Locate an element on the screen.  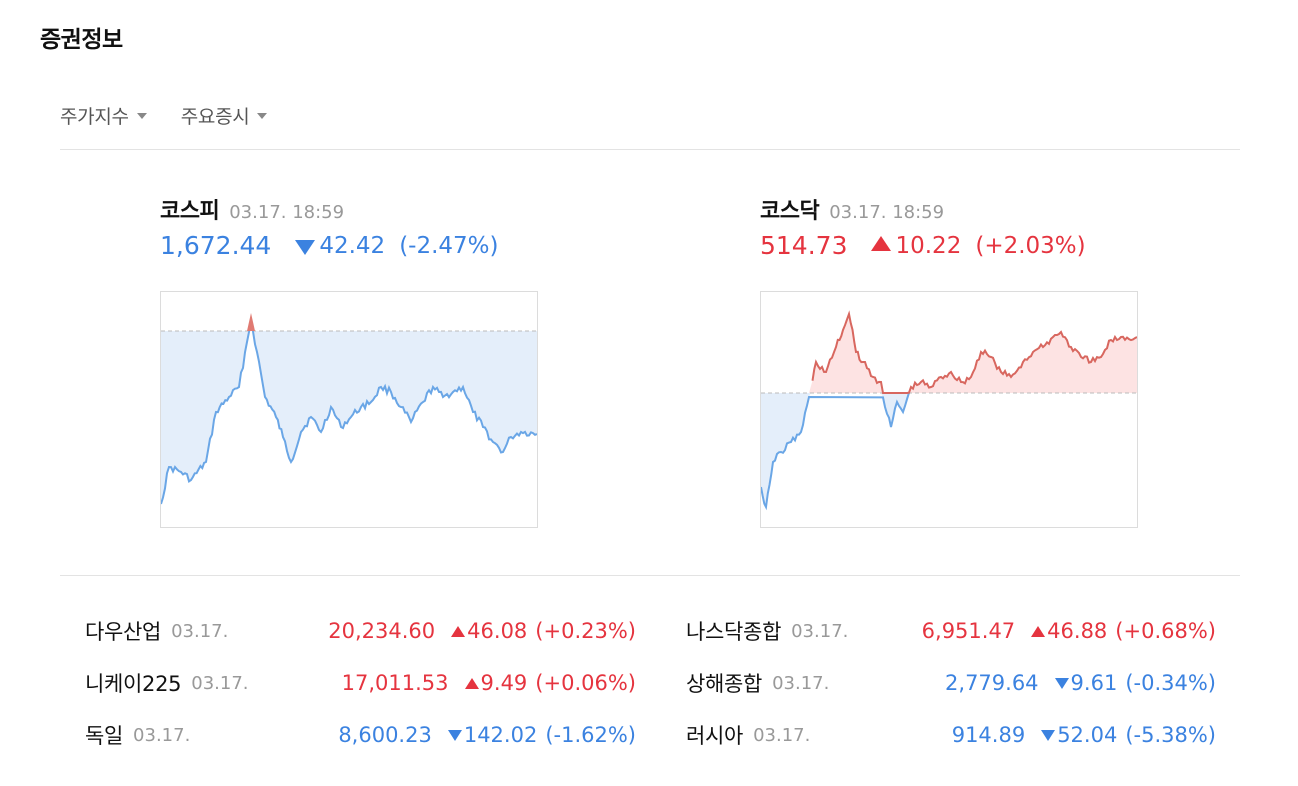
index-name: 독일 is located at coordinates (104, 736).